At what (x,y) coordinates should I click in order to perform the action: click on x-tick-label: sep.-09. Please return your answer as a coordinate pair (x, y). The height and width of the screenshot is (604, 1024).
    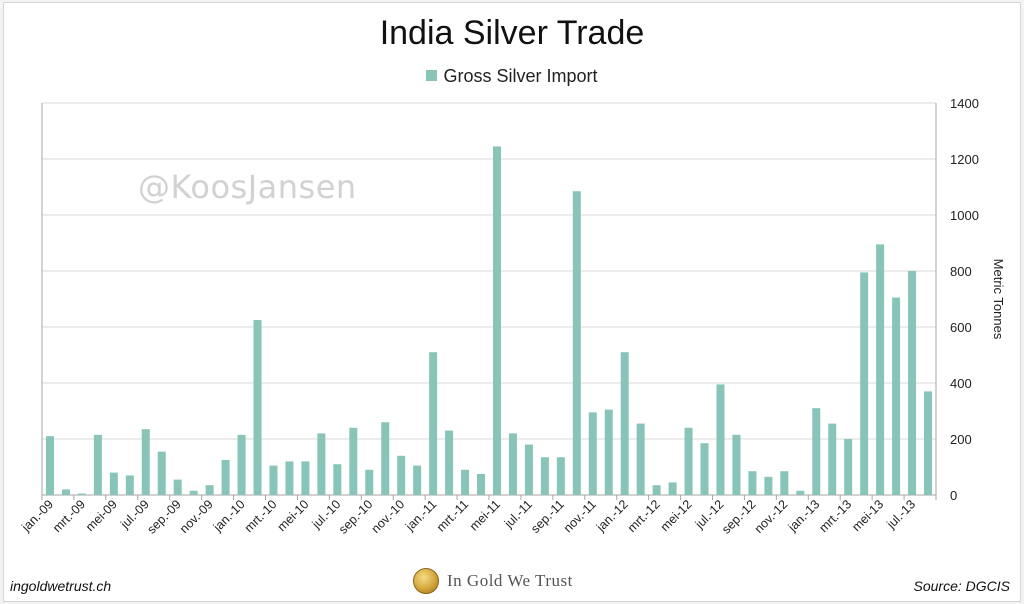
    Looking at the image, I should click on (163, 516).